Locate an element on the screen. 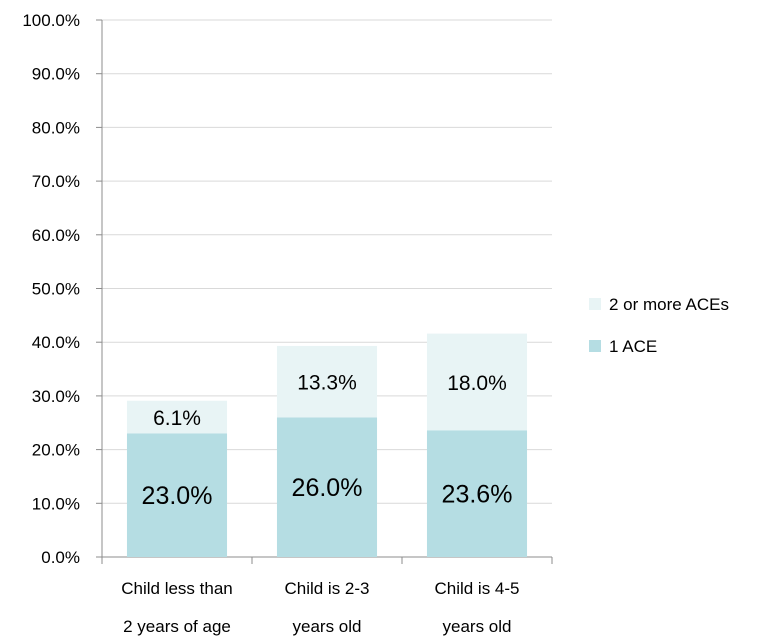 The image size is (766, 641). y-tick-label: 0.0% is located at coordinates (60, 557).